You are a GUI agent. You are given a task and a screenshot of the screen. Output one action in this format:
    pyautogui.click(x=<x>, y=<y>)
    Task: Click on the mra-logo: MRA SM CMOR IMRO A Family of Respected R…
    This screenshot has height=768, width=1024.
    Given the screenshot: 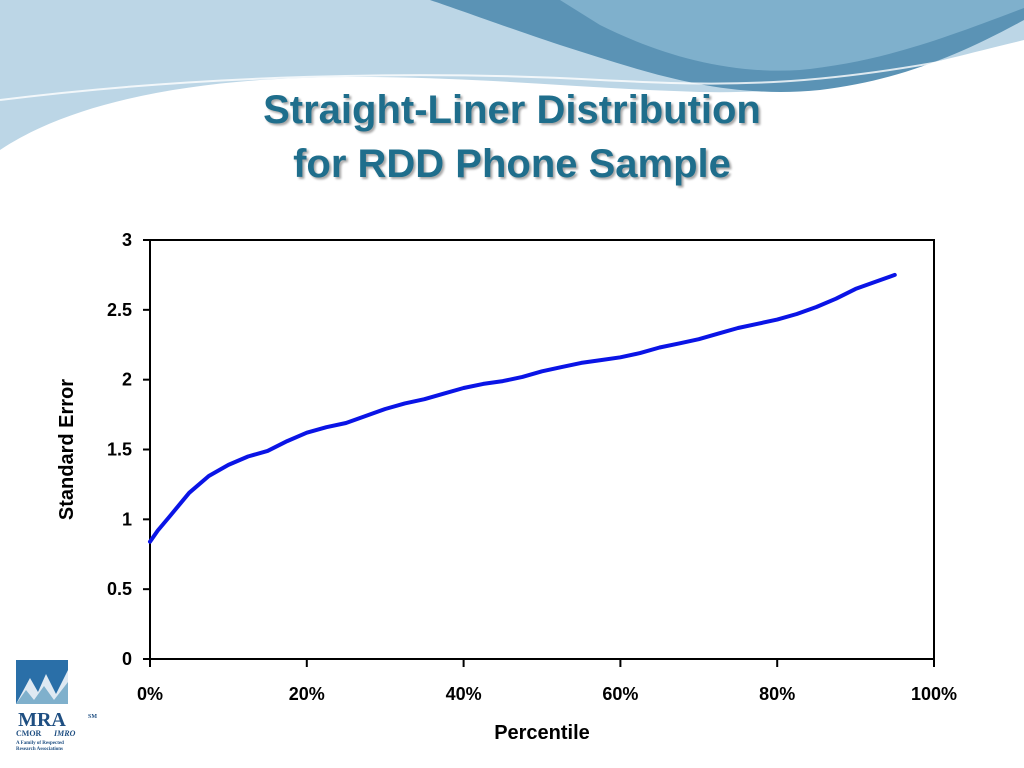 What is the action you would take?
    pyautogui.click(x=56, y=706)
    